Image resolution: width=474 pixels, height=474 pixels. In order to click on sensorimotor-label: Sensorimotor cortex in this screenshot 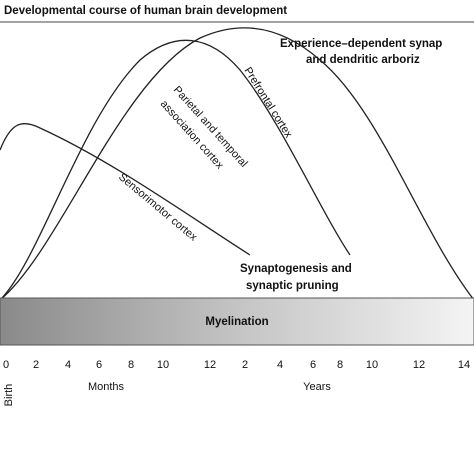, I will do `click(157, 207)`.